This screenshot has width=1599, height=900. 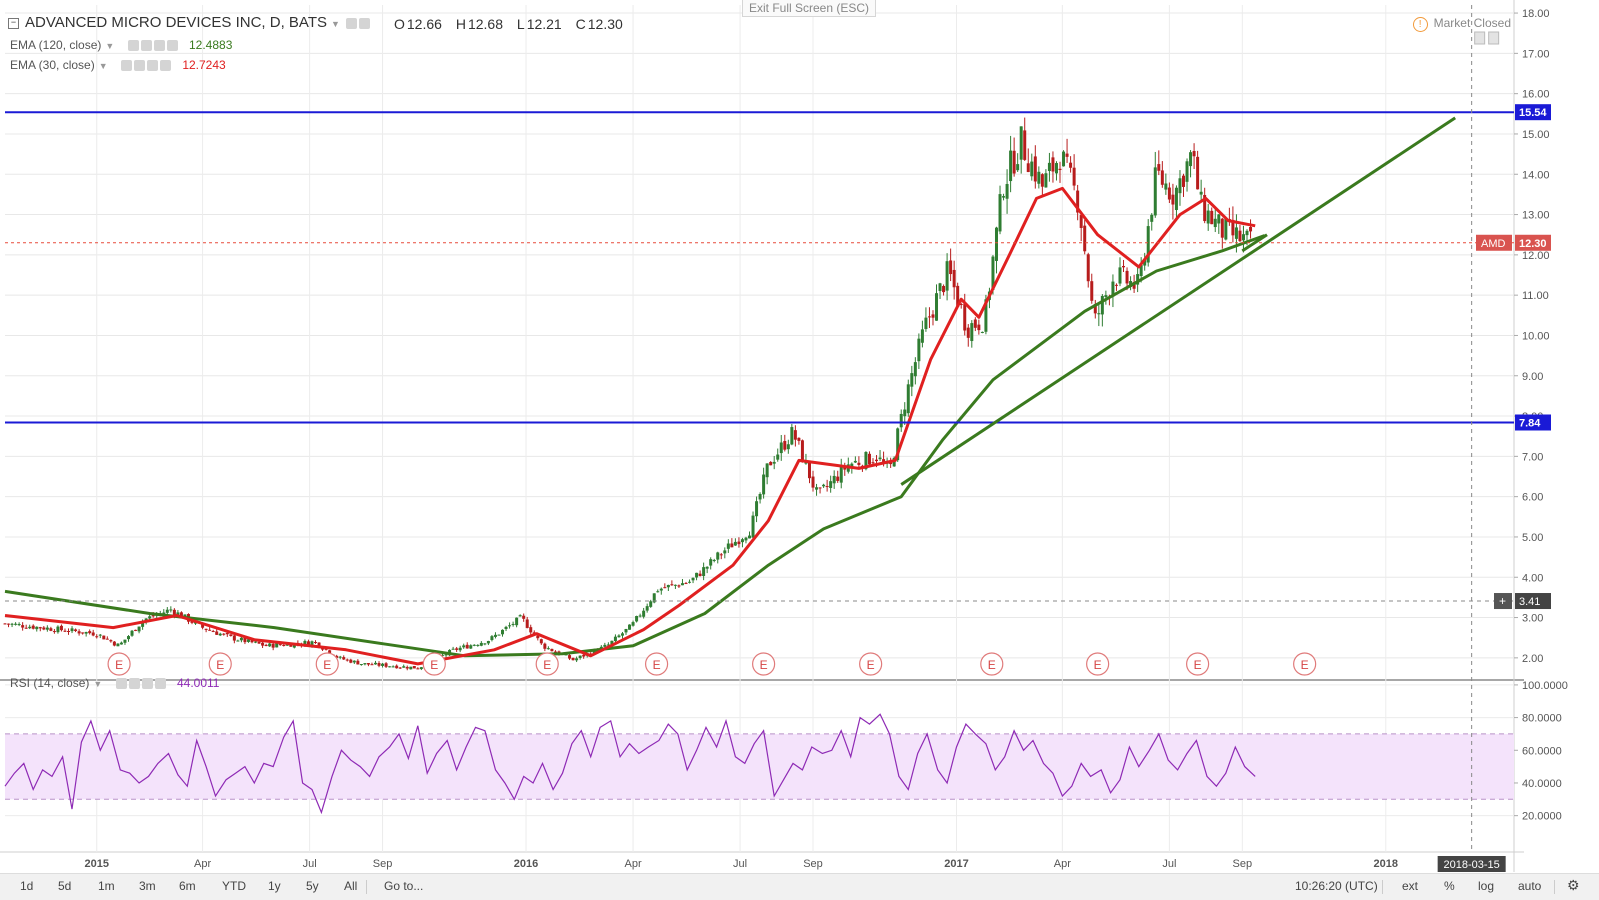 I want to click on warning-icon: !, so click(x=1420, y=24).